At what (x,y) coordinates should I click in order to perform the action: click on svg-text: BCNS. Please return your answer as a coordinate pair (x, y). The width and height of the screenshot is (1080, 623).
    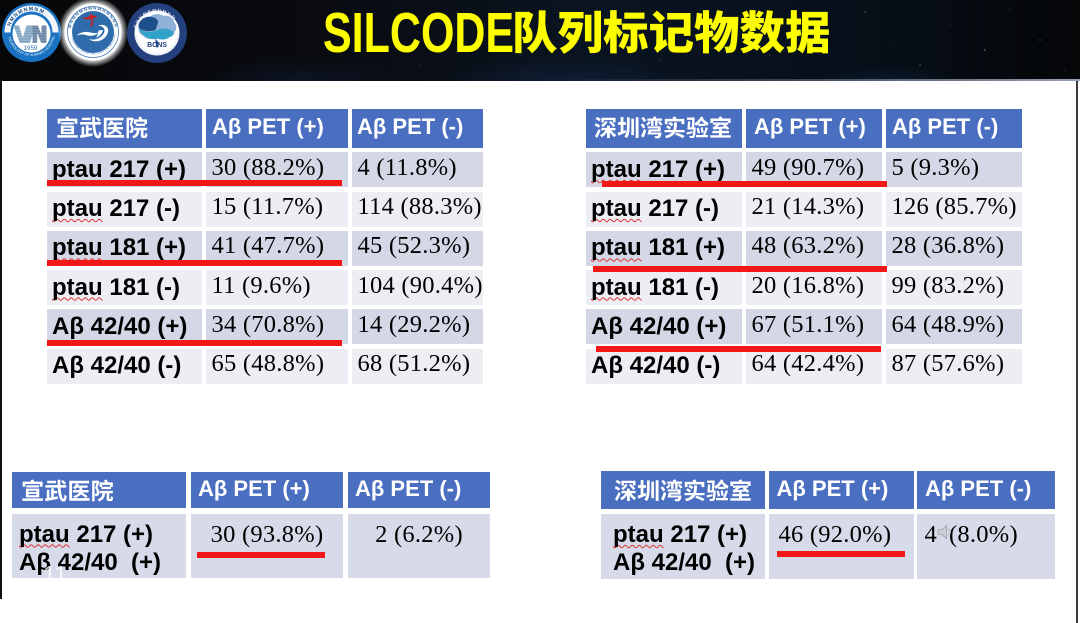
    Looking at the image, I should click on (157, 44).